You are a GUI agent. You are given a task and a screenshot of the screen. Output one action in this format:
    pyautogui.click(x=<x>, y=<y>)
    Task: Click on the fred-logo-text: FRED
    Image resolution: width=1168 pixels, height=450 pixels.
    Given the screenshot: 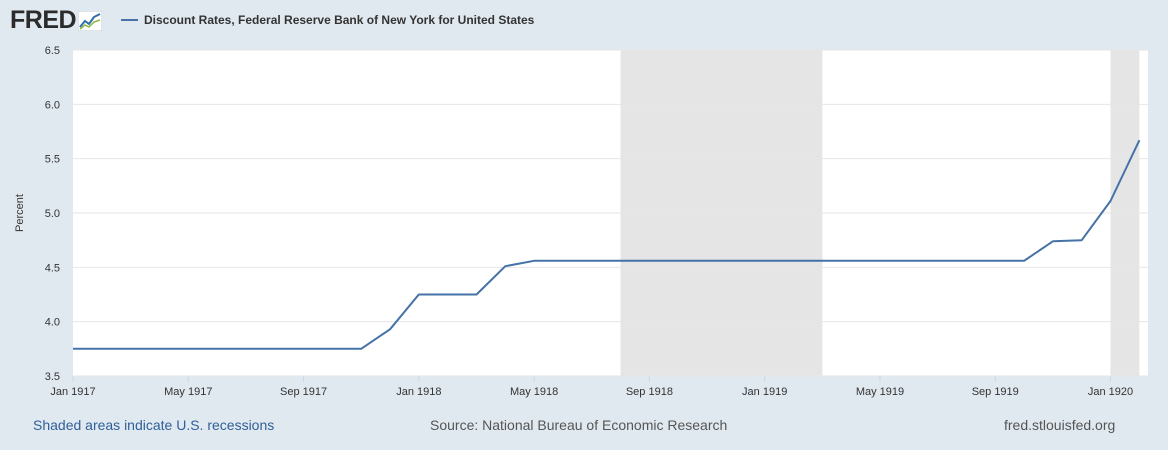 What is the action you would take?
    pyautogui.click(x=43, y=20)
    